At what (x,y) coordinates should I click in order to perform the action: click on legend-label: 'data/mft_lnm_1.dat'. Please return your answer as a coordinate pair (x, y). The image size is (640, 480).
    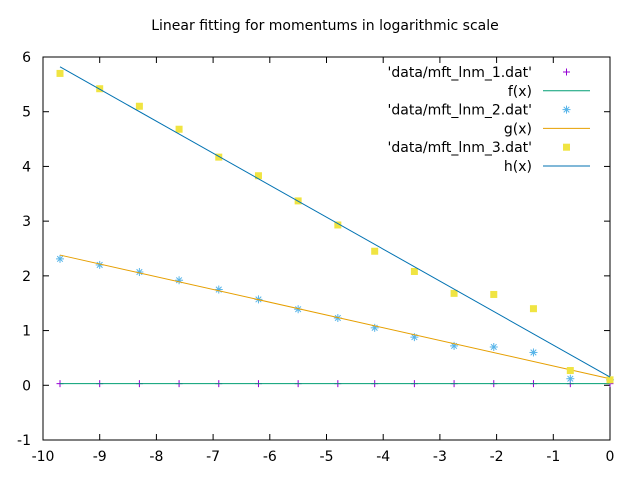
    Looking at the image, I should click on (460, 73).